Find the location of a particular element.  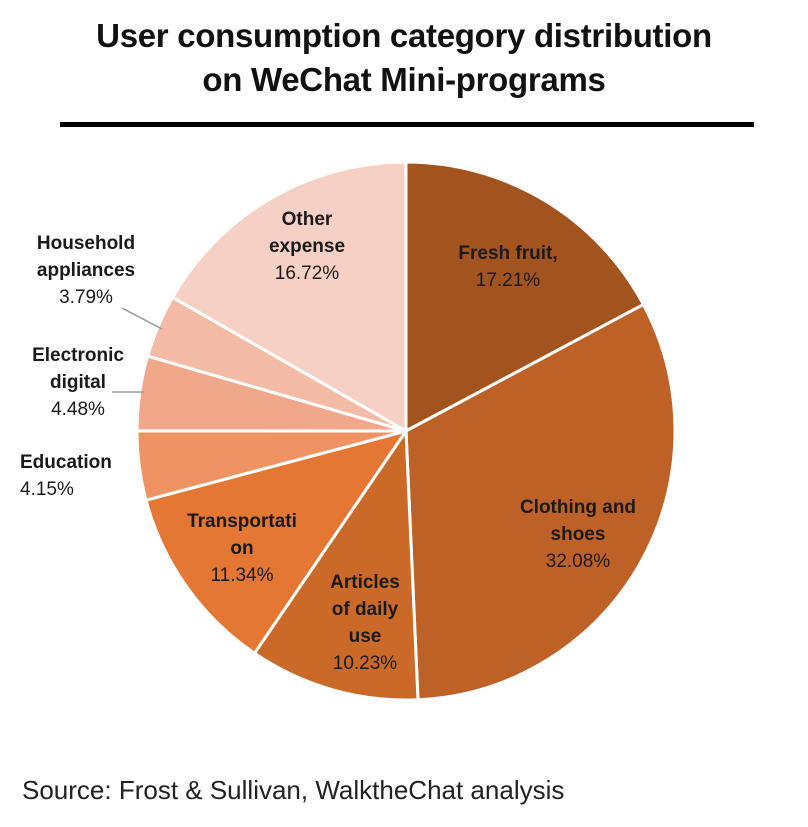

slice-value-articles-of-daily-use: 10.23% is located at coordinates (365, 663).